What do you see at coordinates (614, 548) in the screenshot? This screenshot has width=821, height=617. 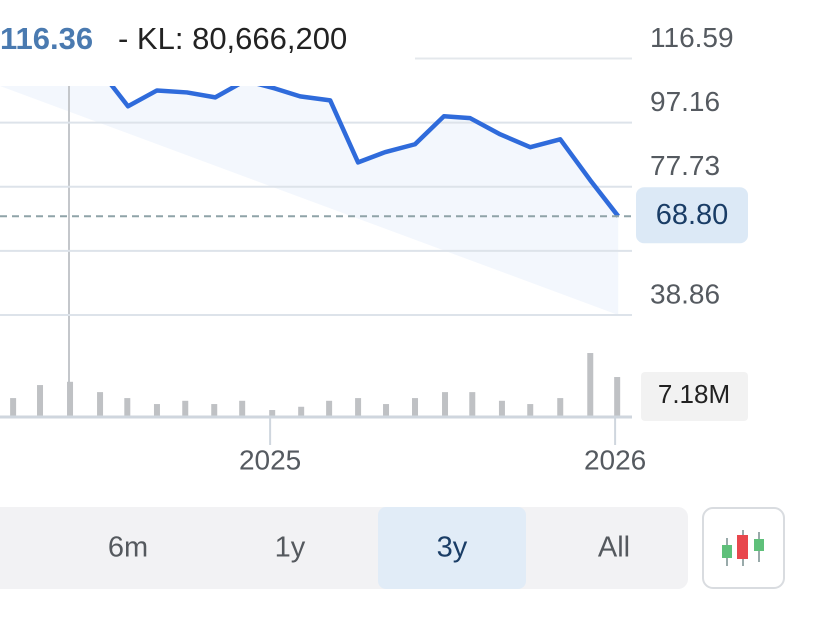 I see `range-button: All` at bounding box center [614, 548].